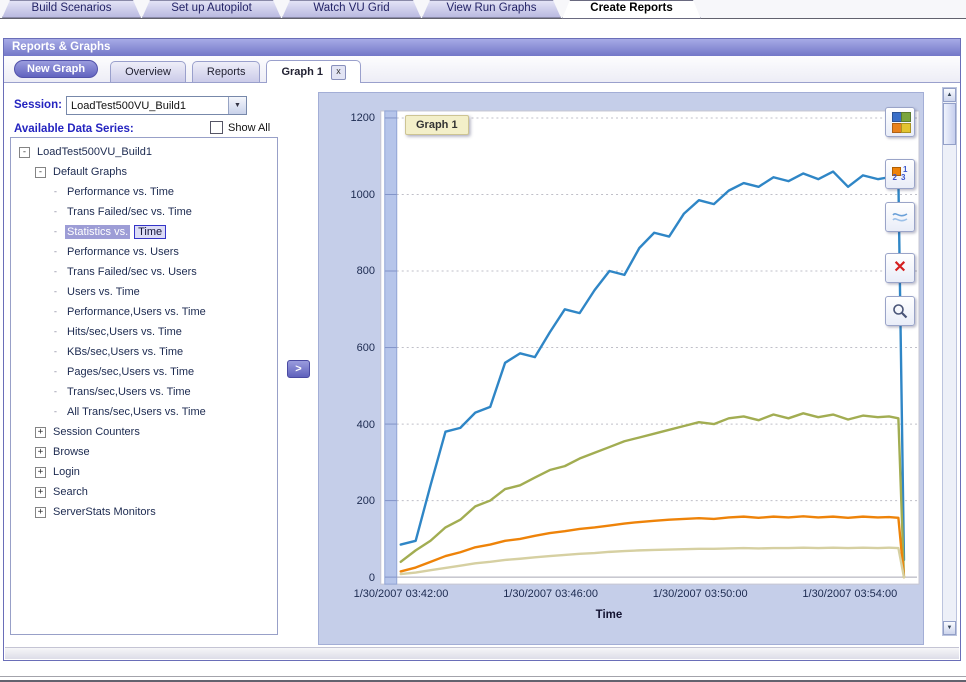 This screenshot has height=682, width=966. Describe the element at coordinates (71, 9) in the screenshot. I see `main-tab-build-scenarios: Build Scenarios` at that location.